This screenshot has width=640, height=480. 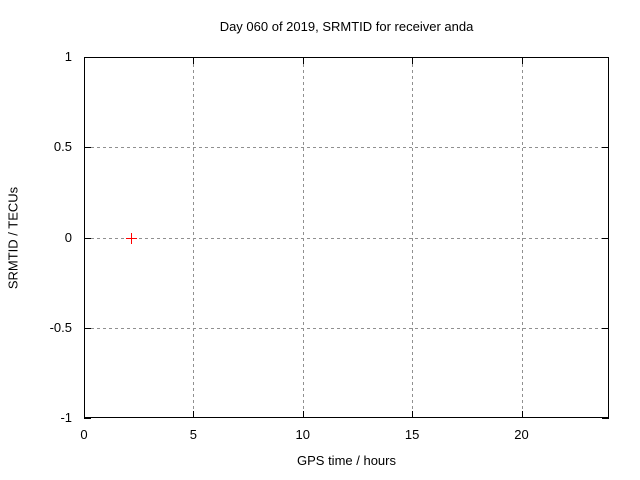 What do you see at coordinates (68, 237) in the screenshot?
I see `y-tick-label: 0` at bounding box center [68, 237].